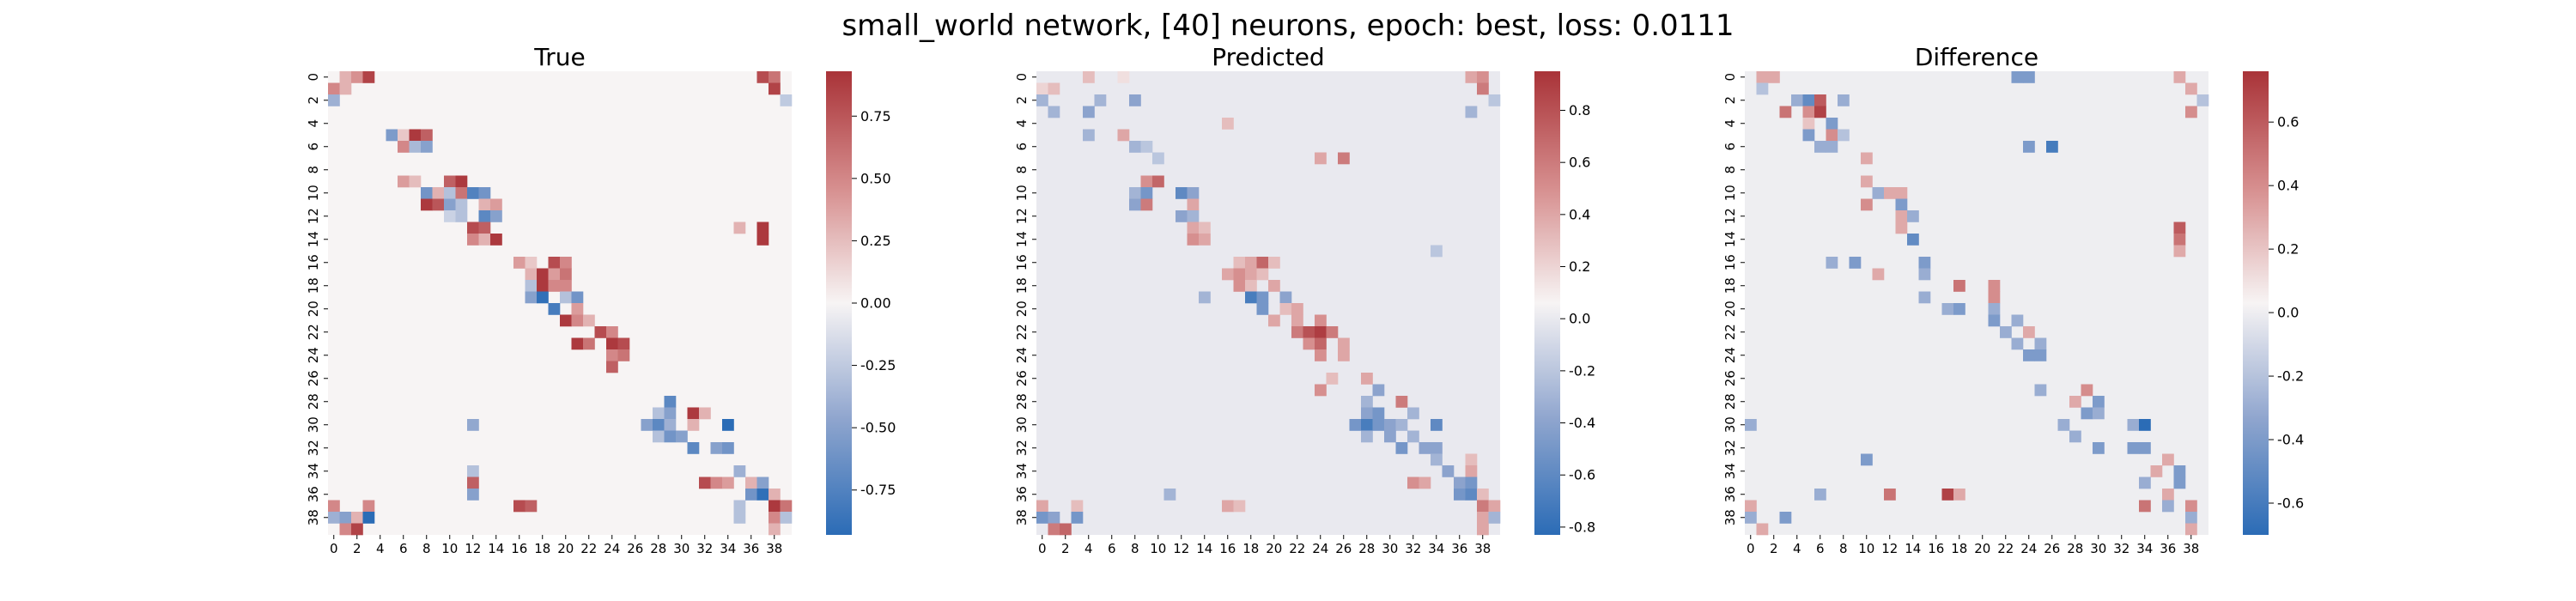  I want to click on x-tick-label: 38, so click(2191, 548).